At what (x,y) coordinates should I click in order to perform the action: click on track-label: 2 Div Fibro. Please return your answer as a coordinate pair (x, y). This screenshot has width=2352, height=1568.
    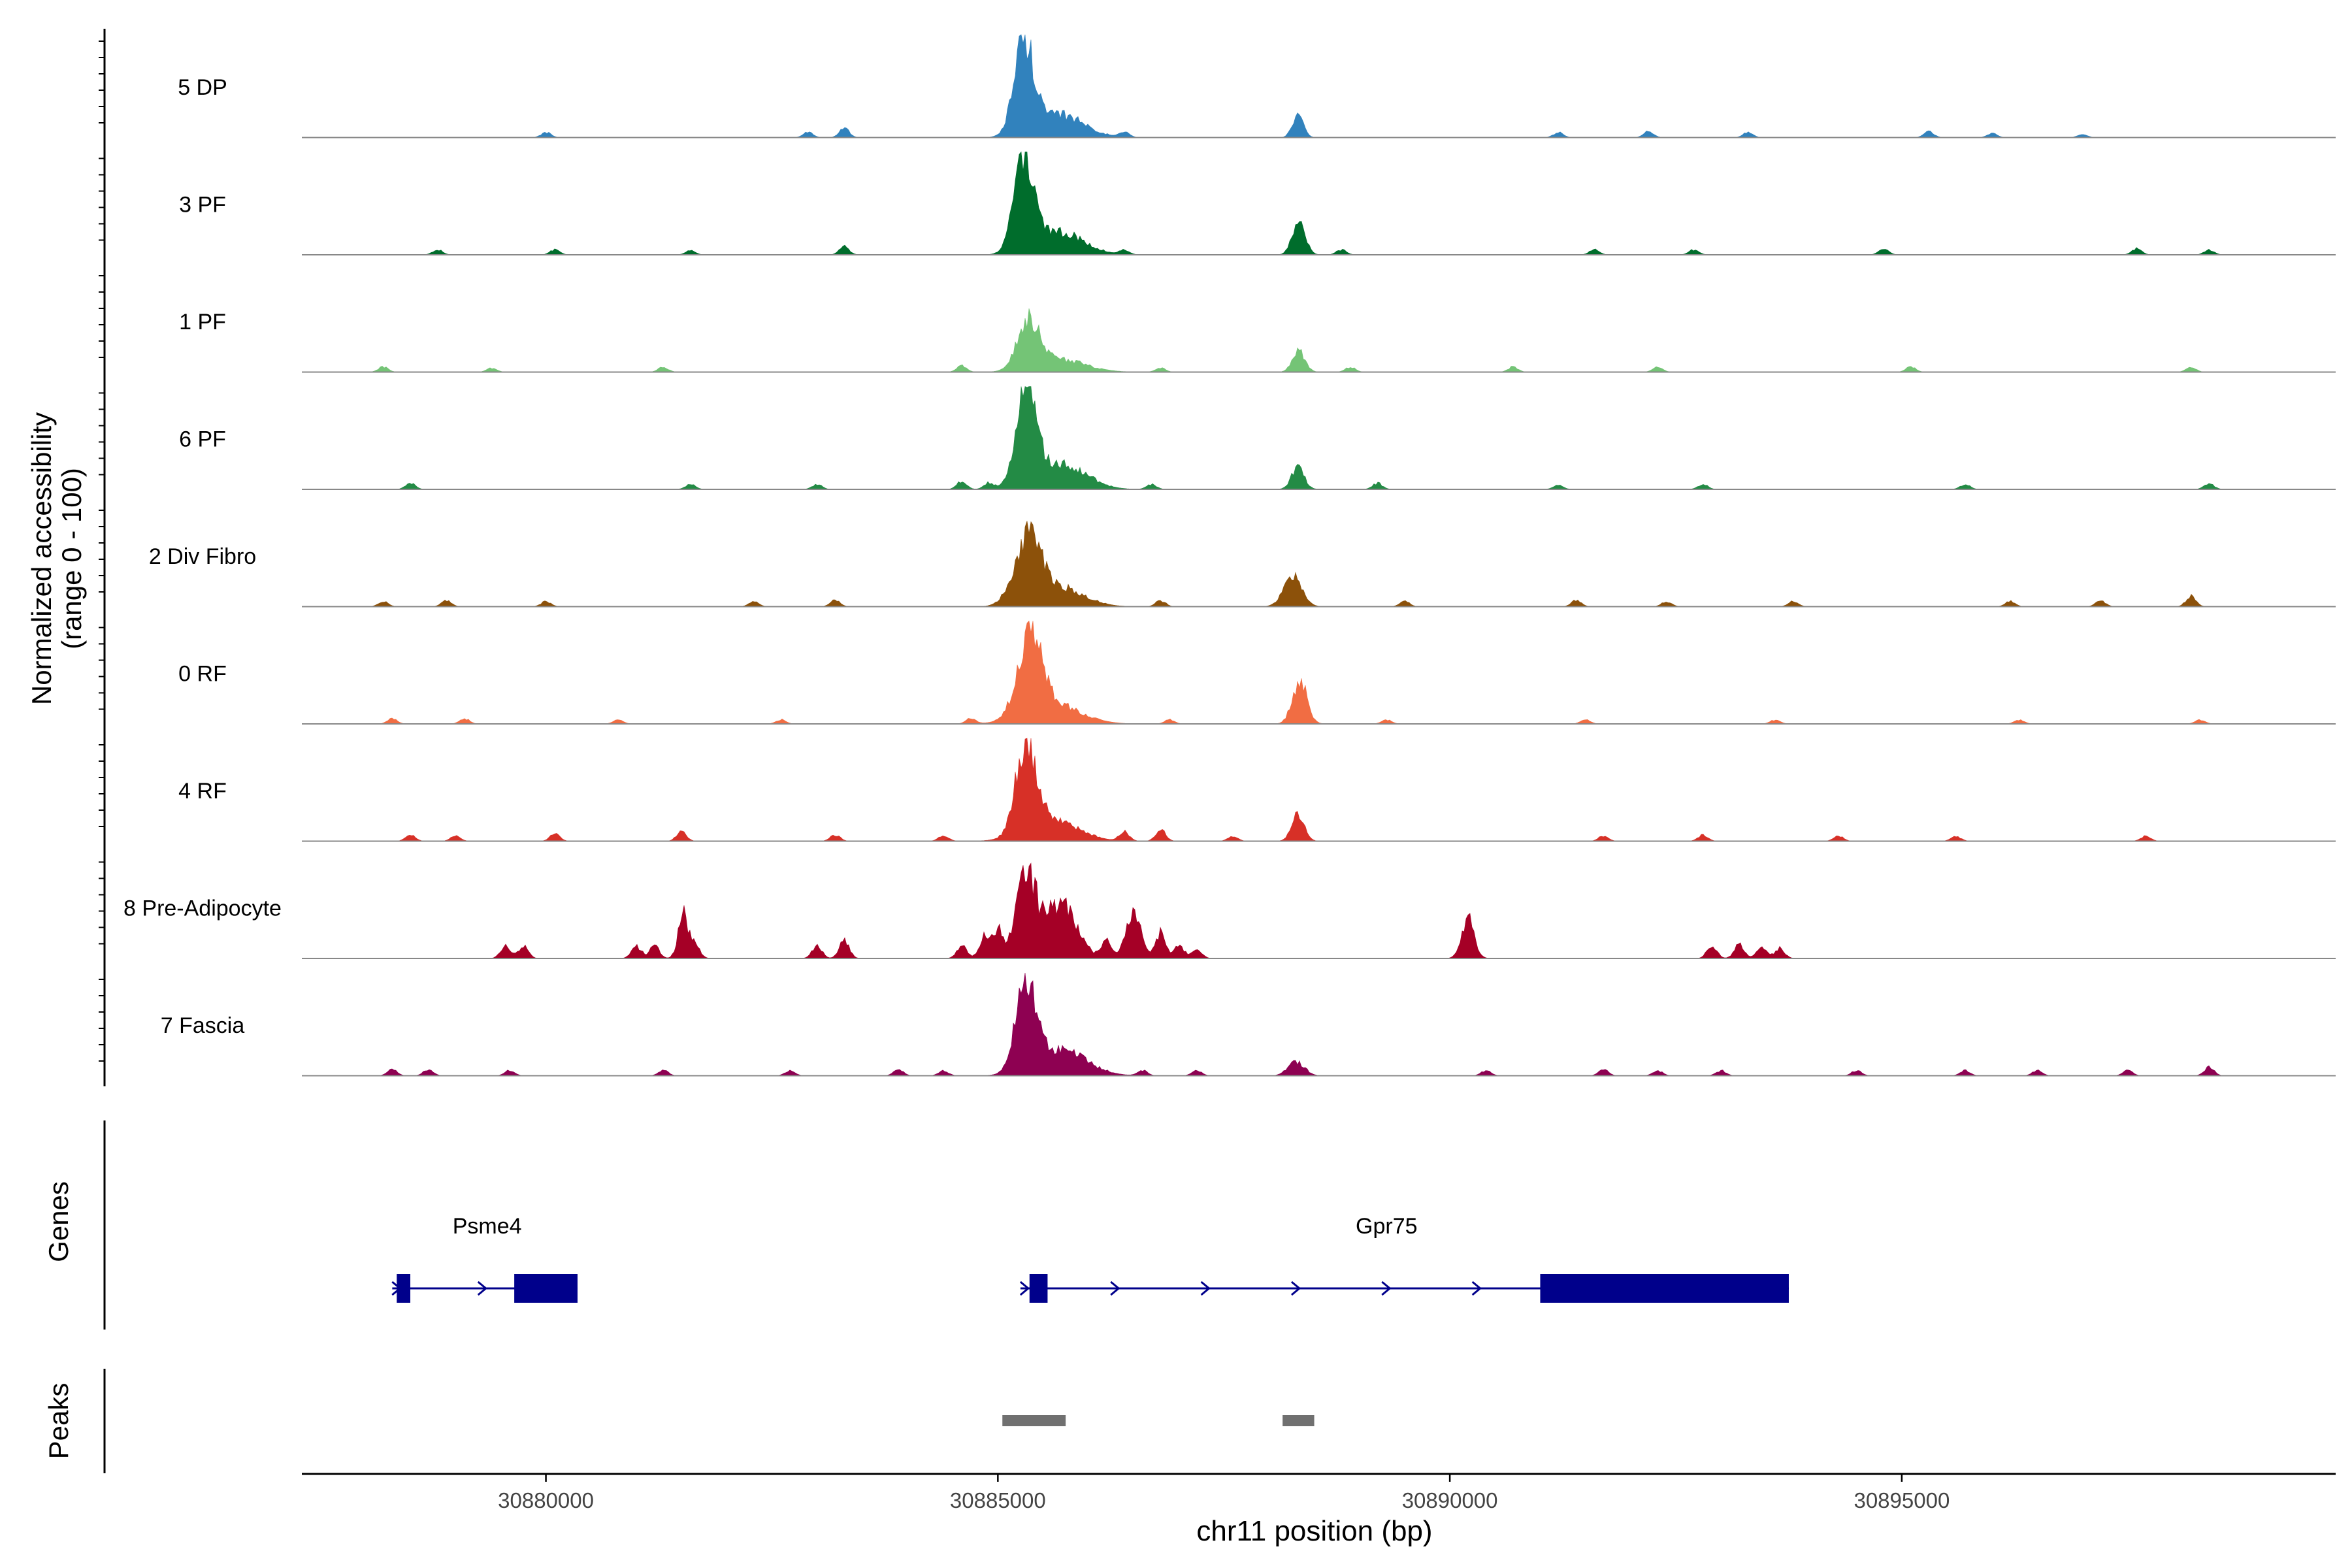
    Looking at the image, I should click on (202, 556).